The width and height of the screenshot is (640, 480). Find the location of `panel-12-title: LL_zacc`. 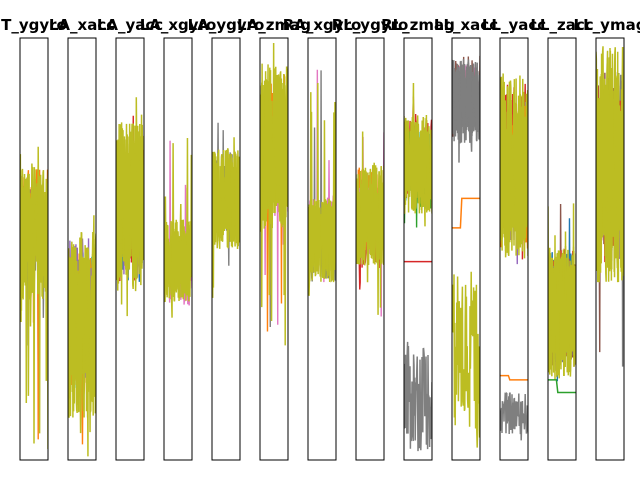

panel-12-title: LL_zacc is located at coordinates (561, 25).